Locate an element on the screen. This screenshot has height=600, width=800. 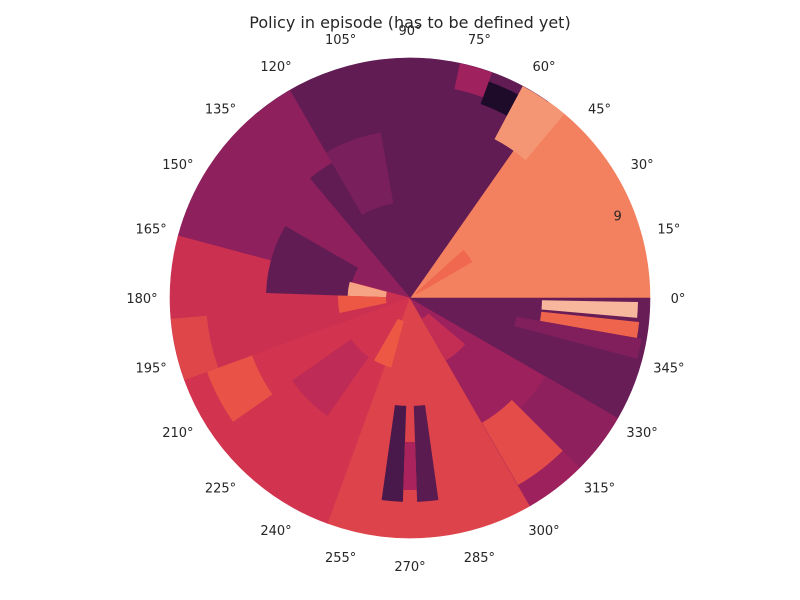
angular-tick-label: 135° is located at coordinates (220, 109).